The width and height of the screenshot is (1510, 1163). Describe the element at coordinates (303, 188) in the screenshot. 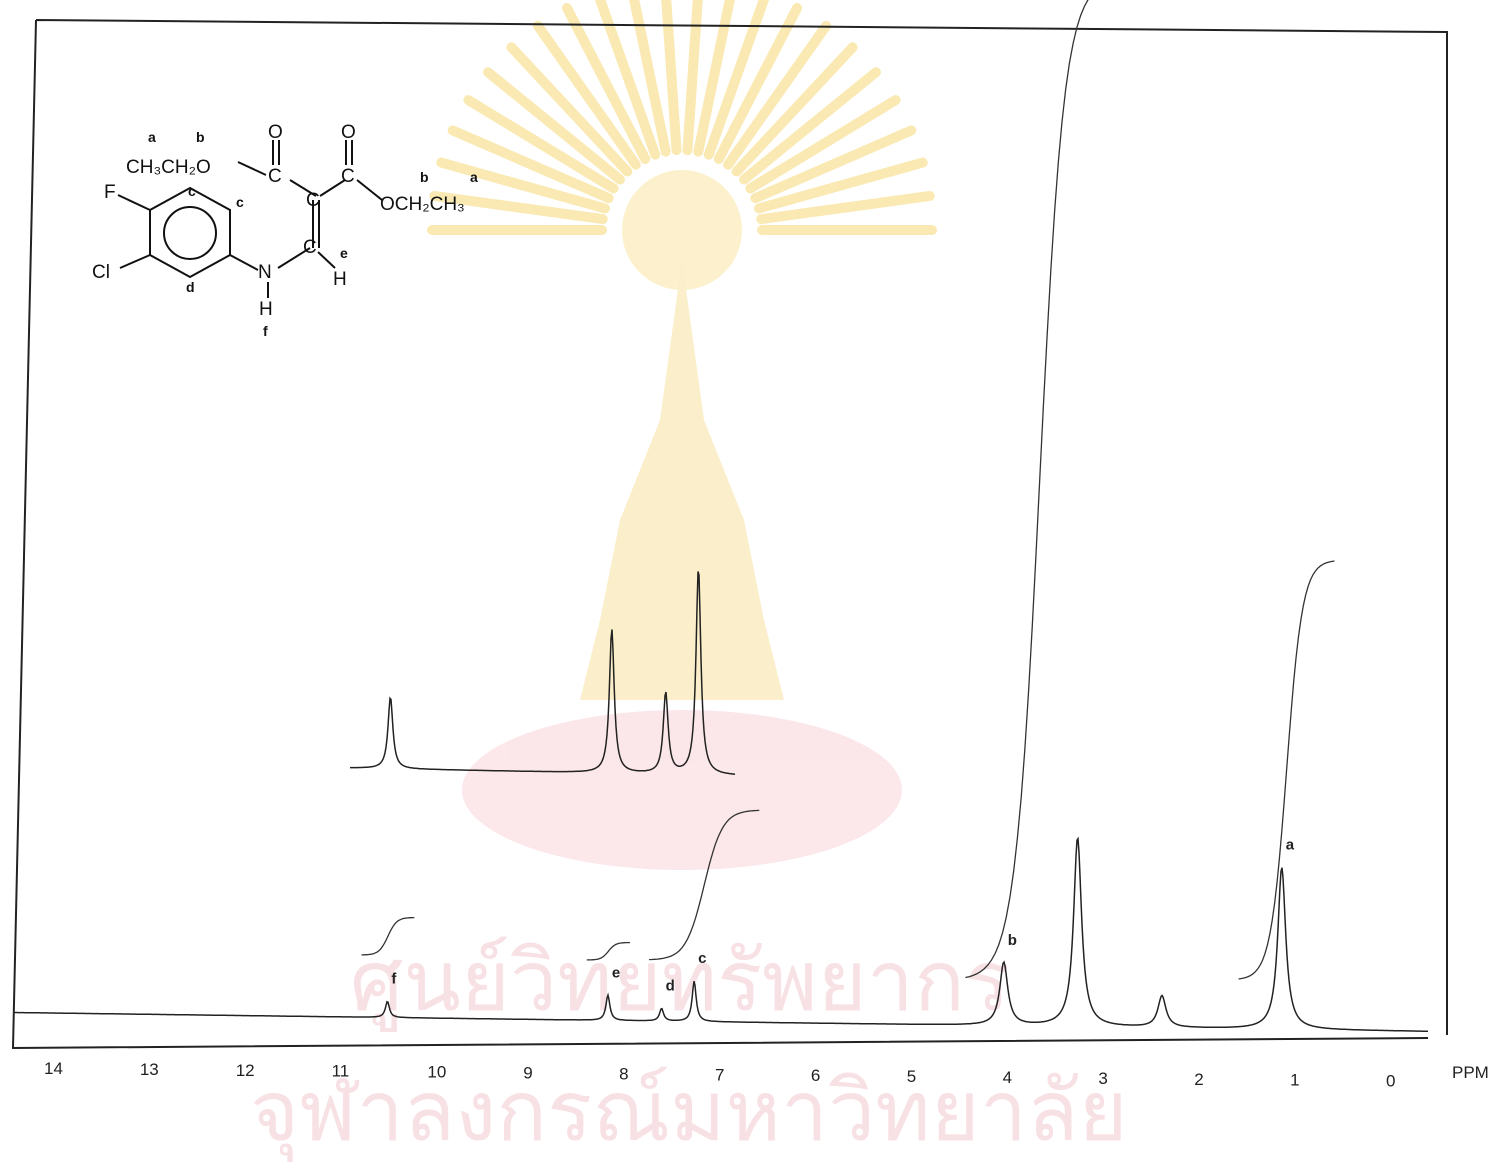

I see `bond-c-c1` at that location.